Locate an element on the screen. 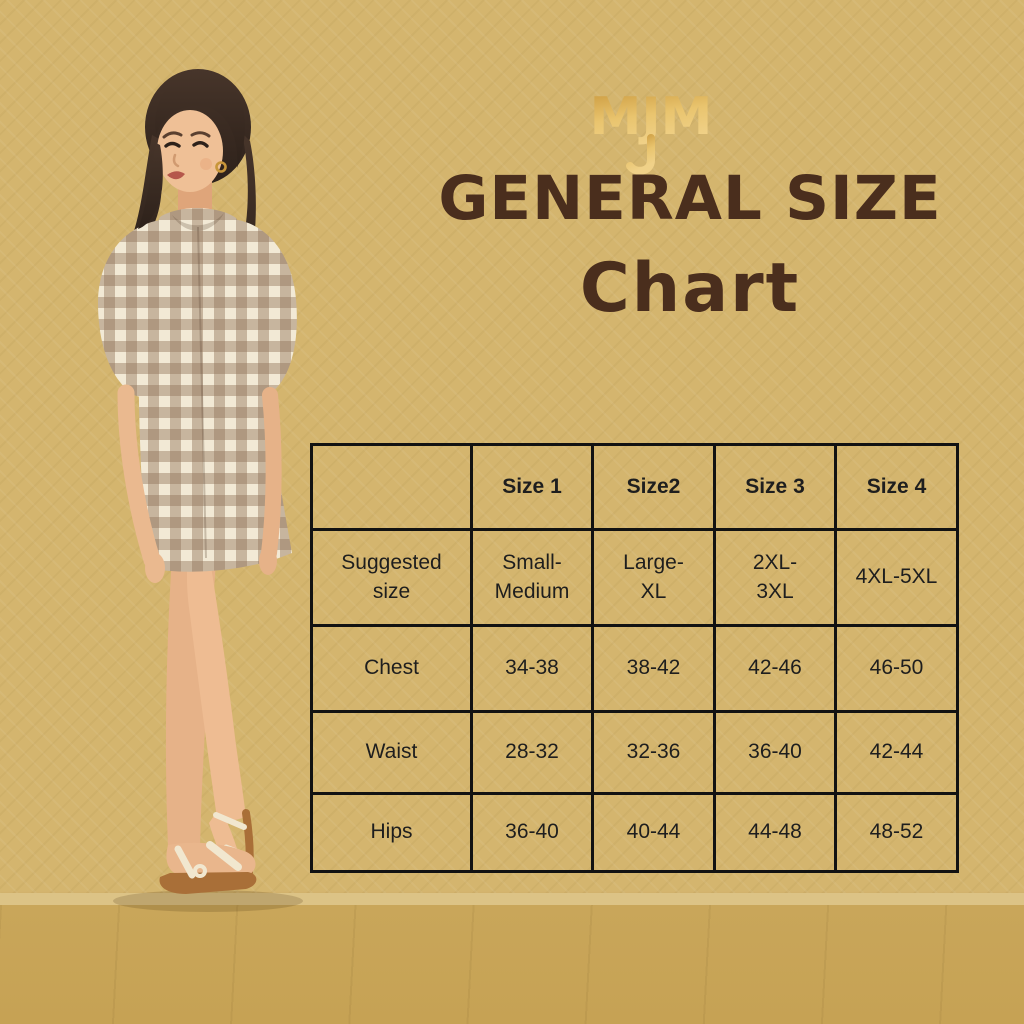 The width and height of the screenshot is (1024, 1024). title-line-2: Chart is located at coordinates (690, 288).